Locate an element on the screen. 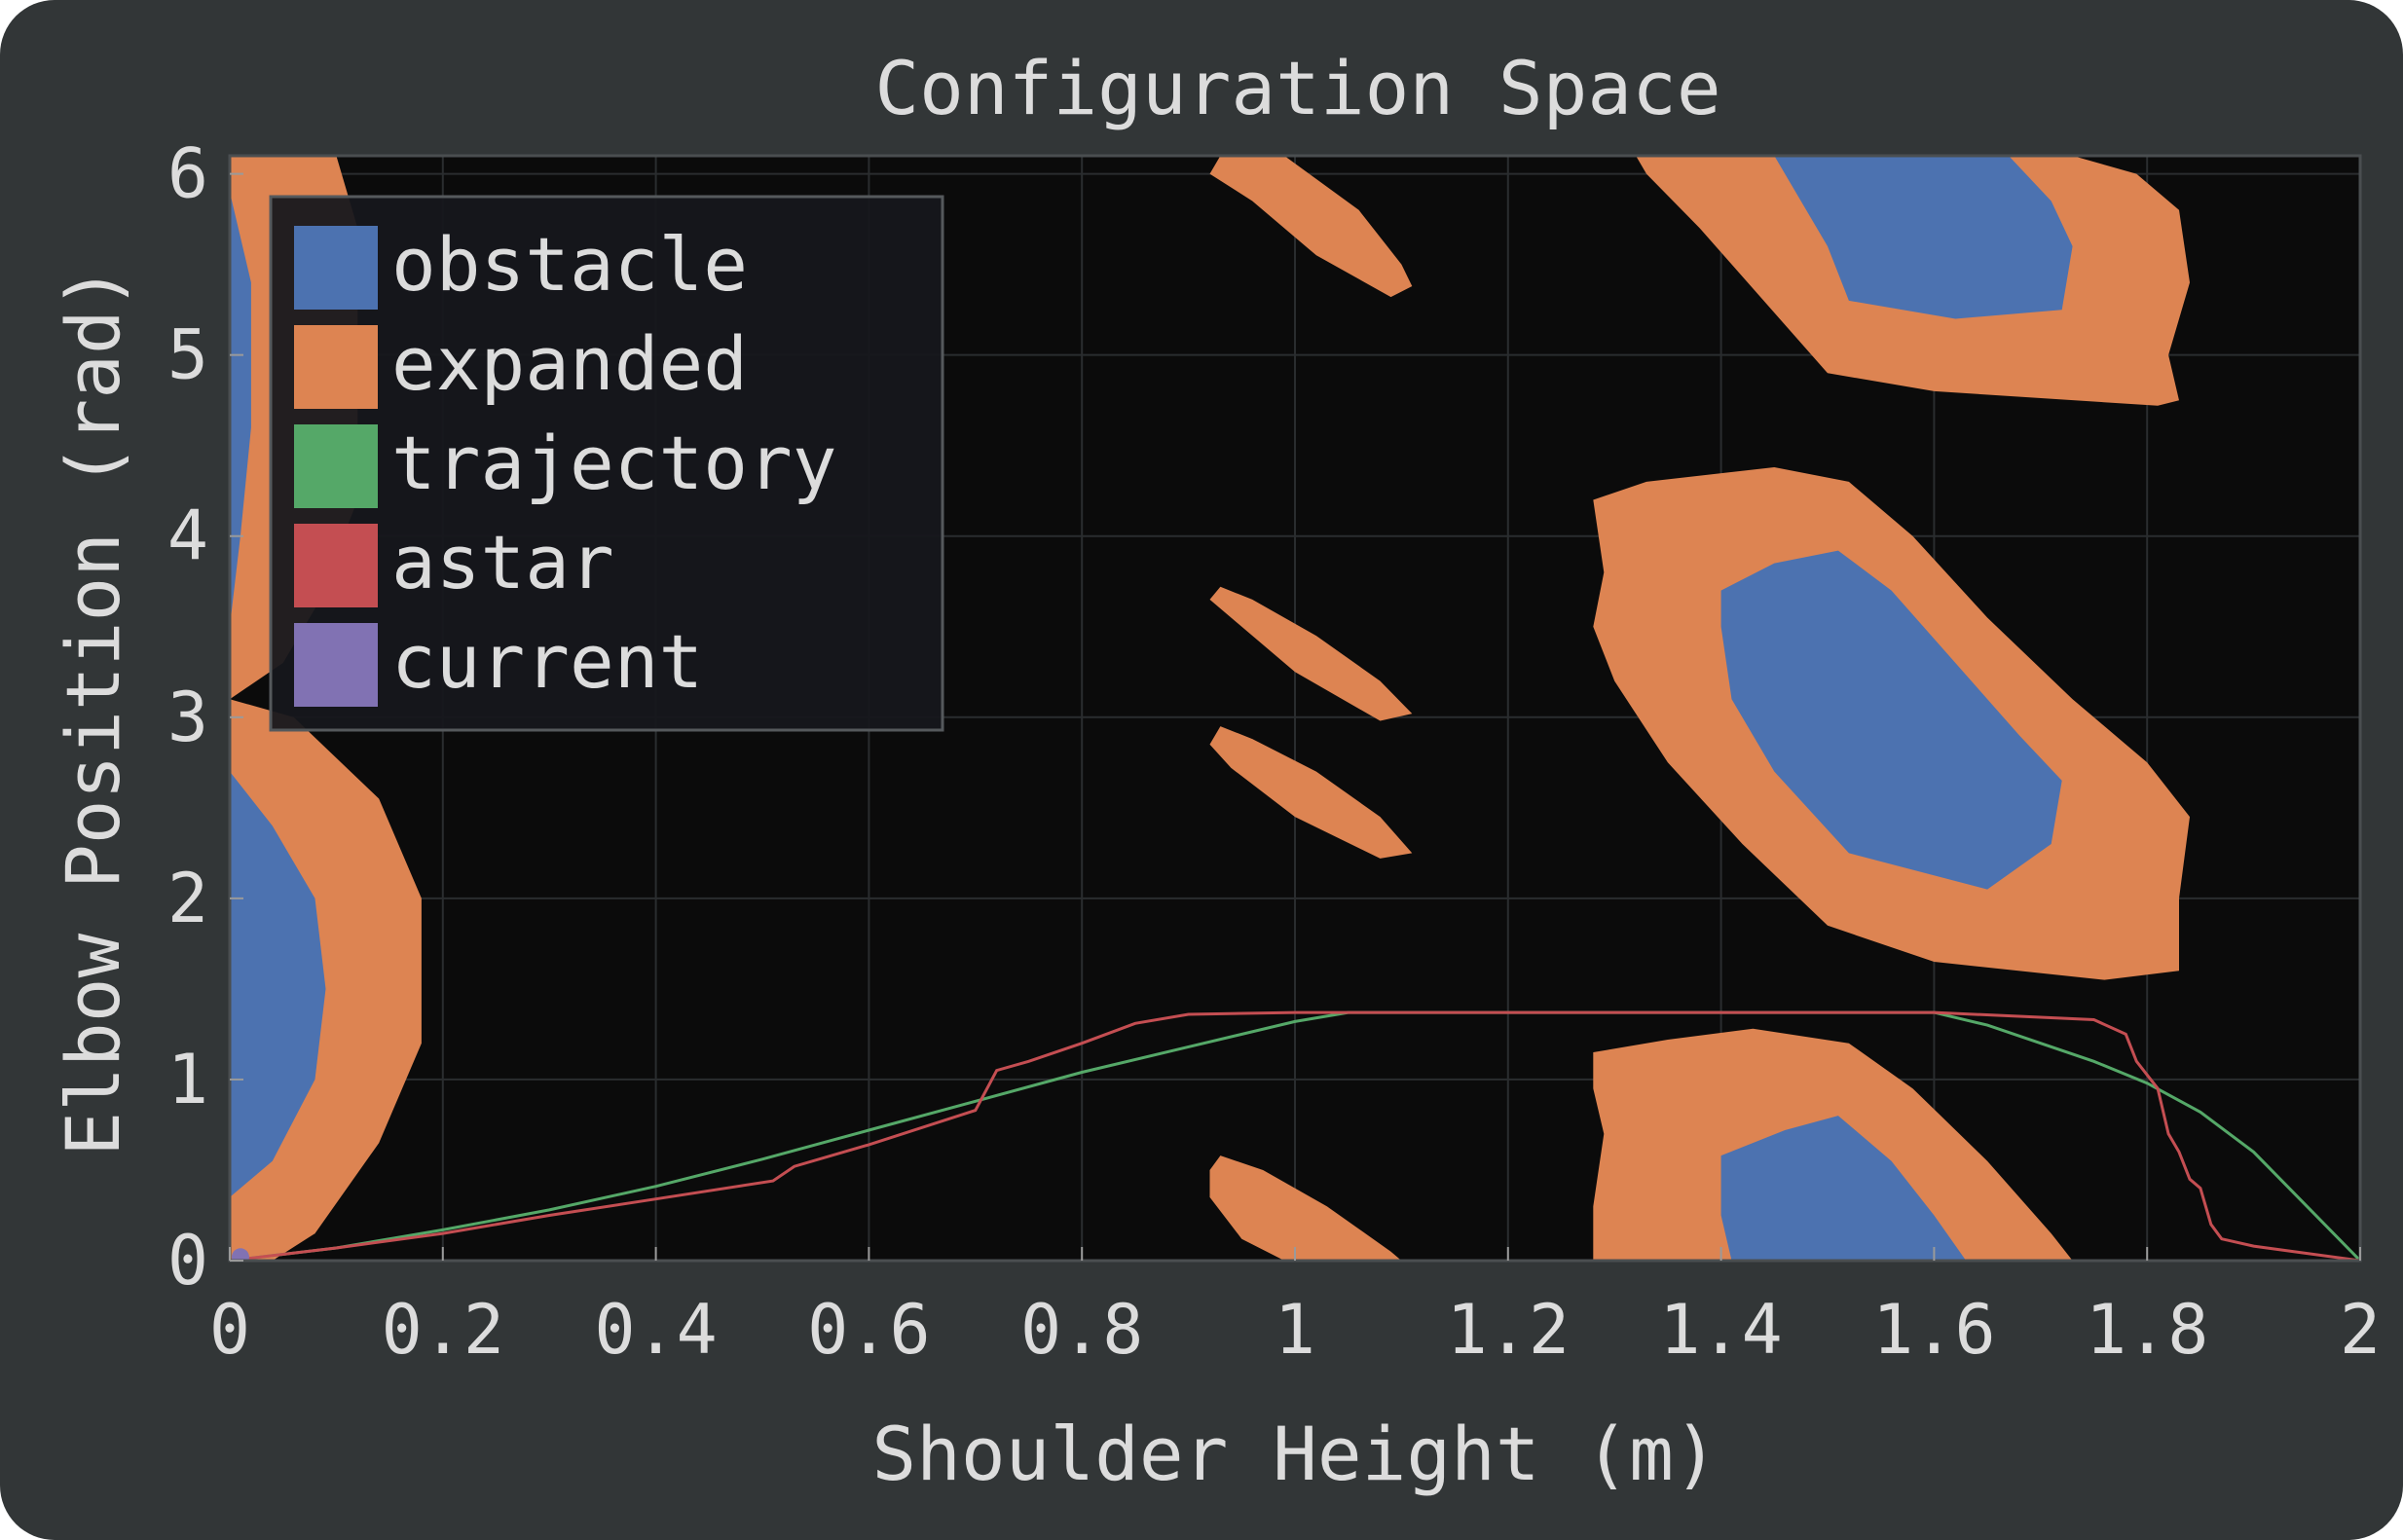  y-tick-label: 3 is located at coordinates (187, 717).